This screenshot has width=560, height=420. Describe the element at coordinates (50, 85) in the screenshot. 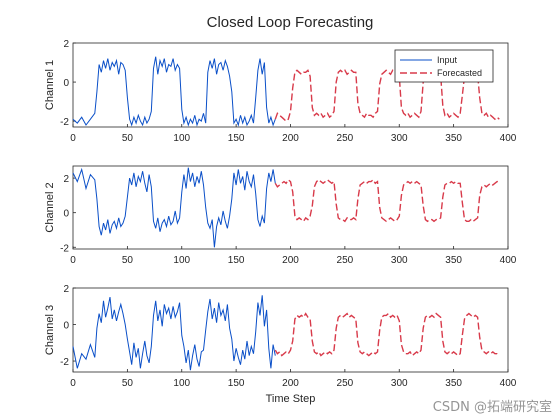

I see `y-axis-label: Channel 1` at that location.